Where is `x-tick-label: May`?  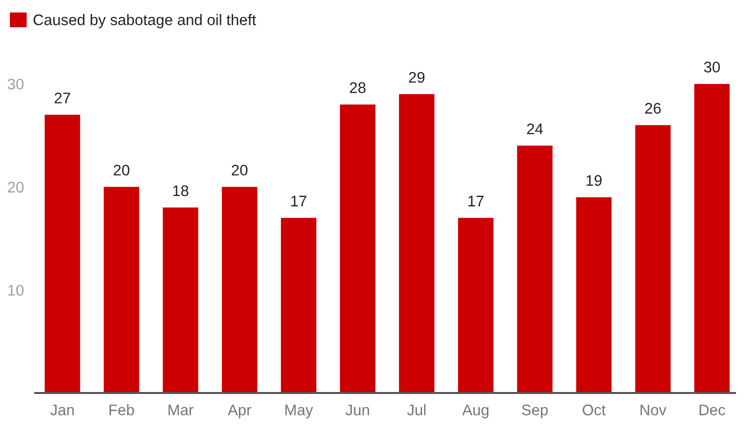
x-tick-label: May is located at coordinates (299, 411).